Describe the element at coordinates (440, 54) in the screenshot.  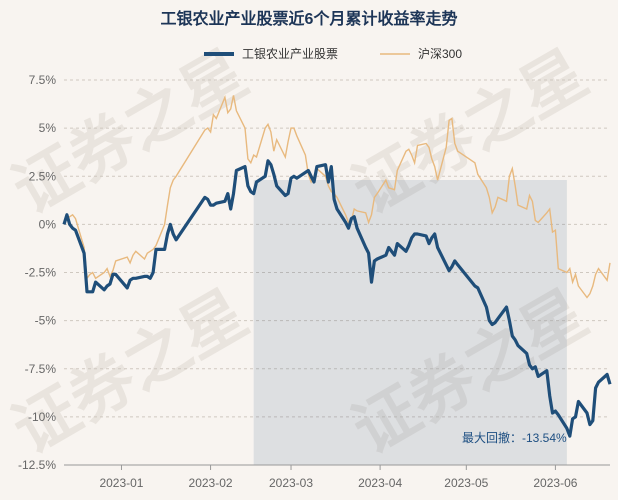
I see `legend-label-index: 沪深300` at that location.